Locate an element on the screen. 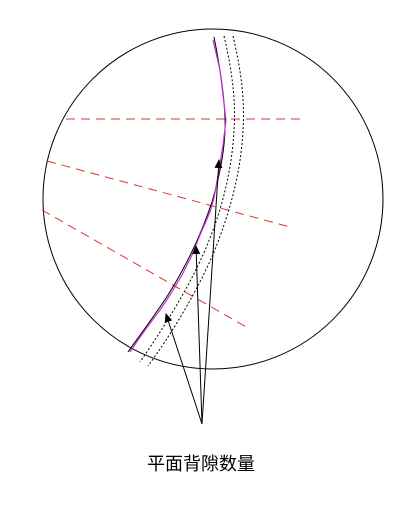 This screenshot has height=508, width=404. measured-profile-curve is located at coordinates (178, 196).